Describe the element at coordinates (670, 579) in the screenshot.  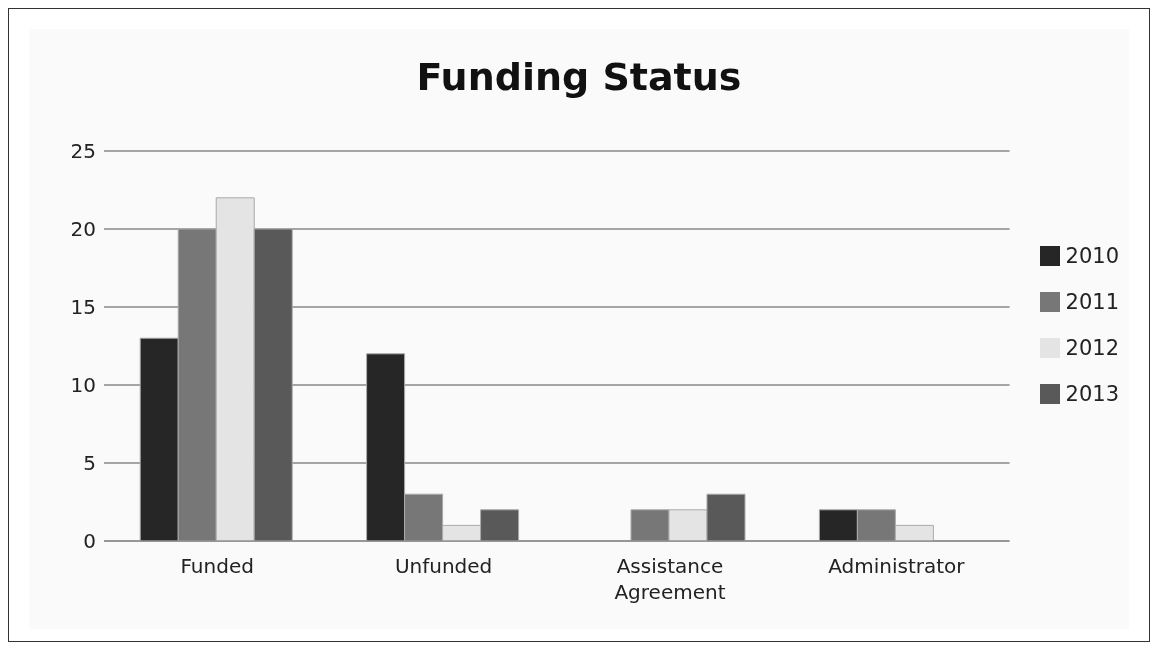
I see `x-tick-label: Assistance Agreement` at that location.